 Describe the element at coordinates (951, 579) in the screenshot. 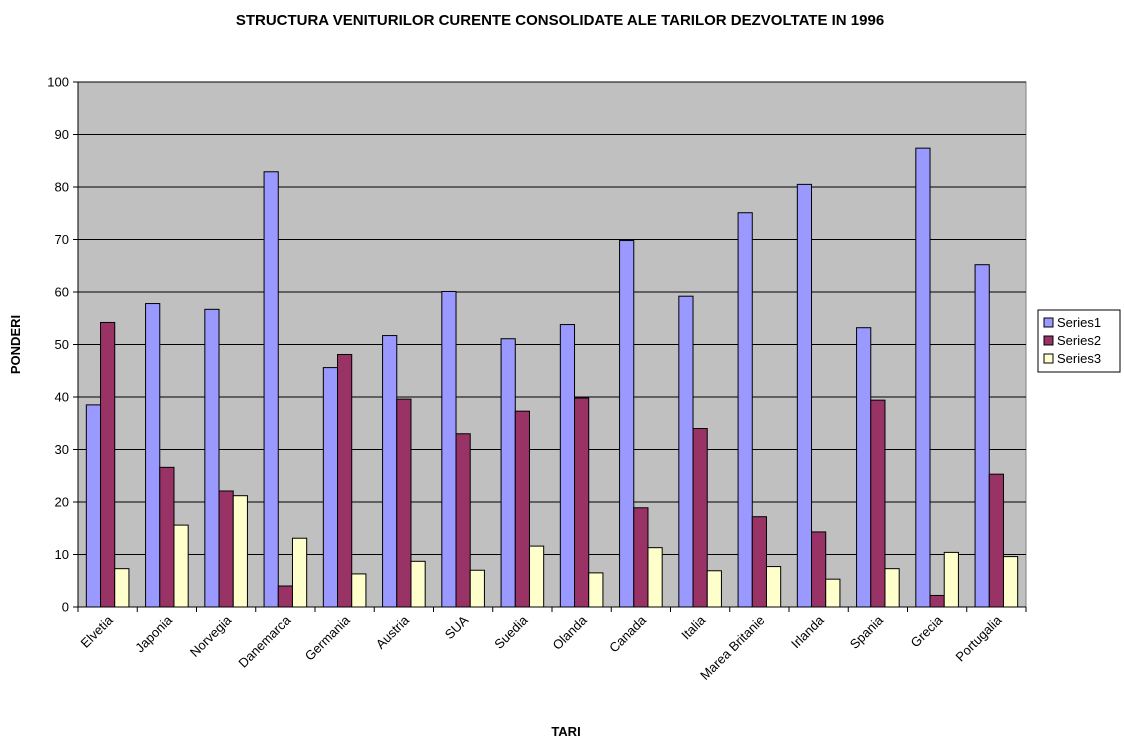

I see `bar-series3-grecia` at that location.